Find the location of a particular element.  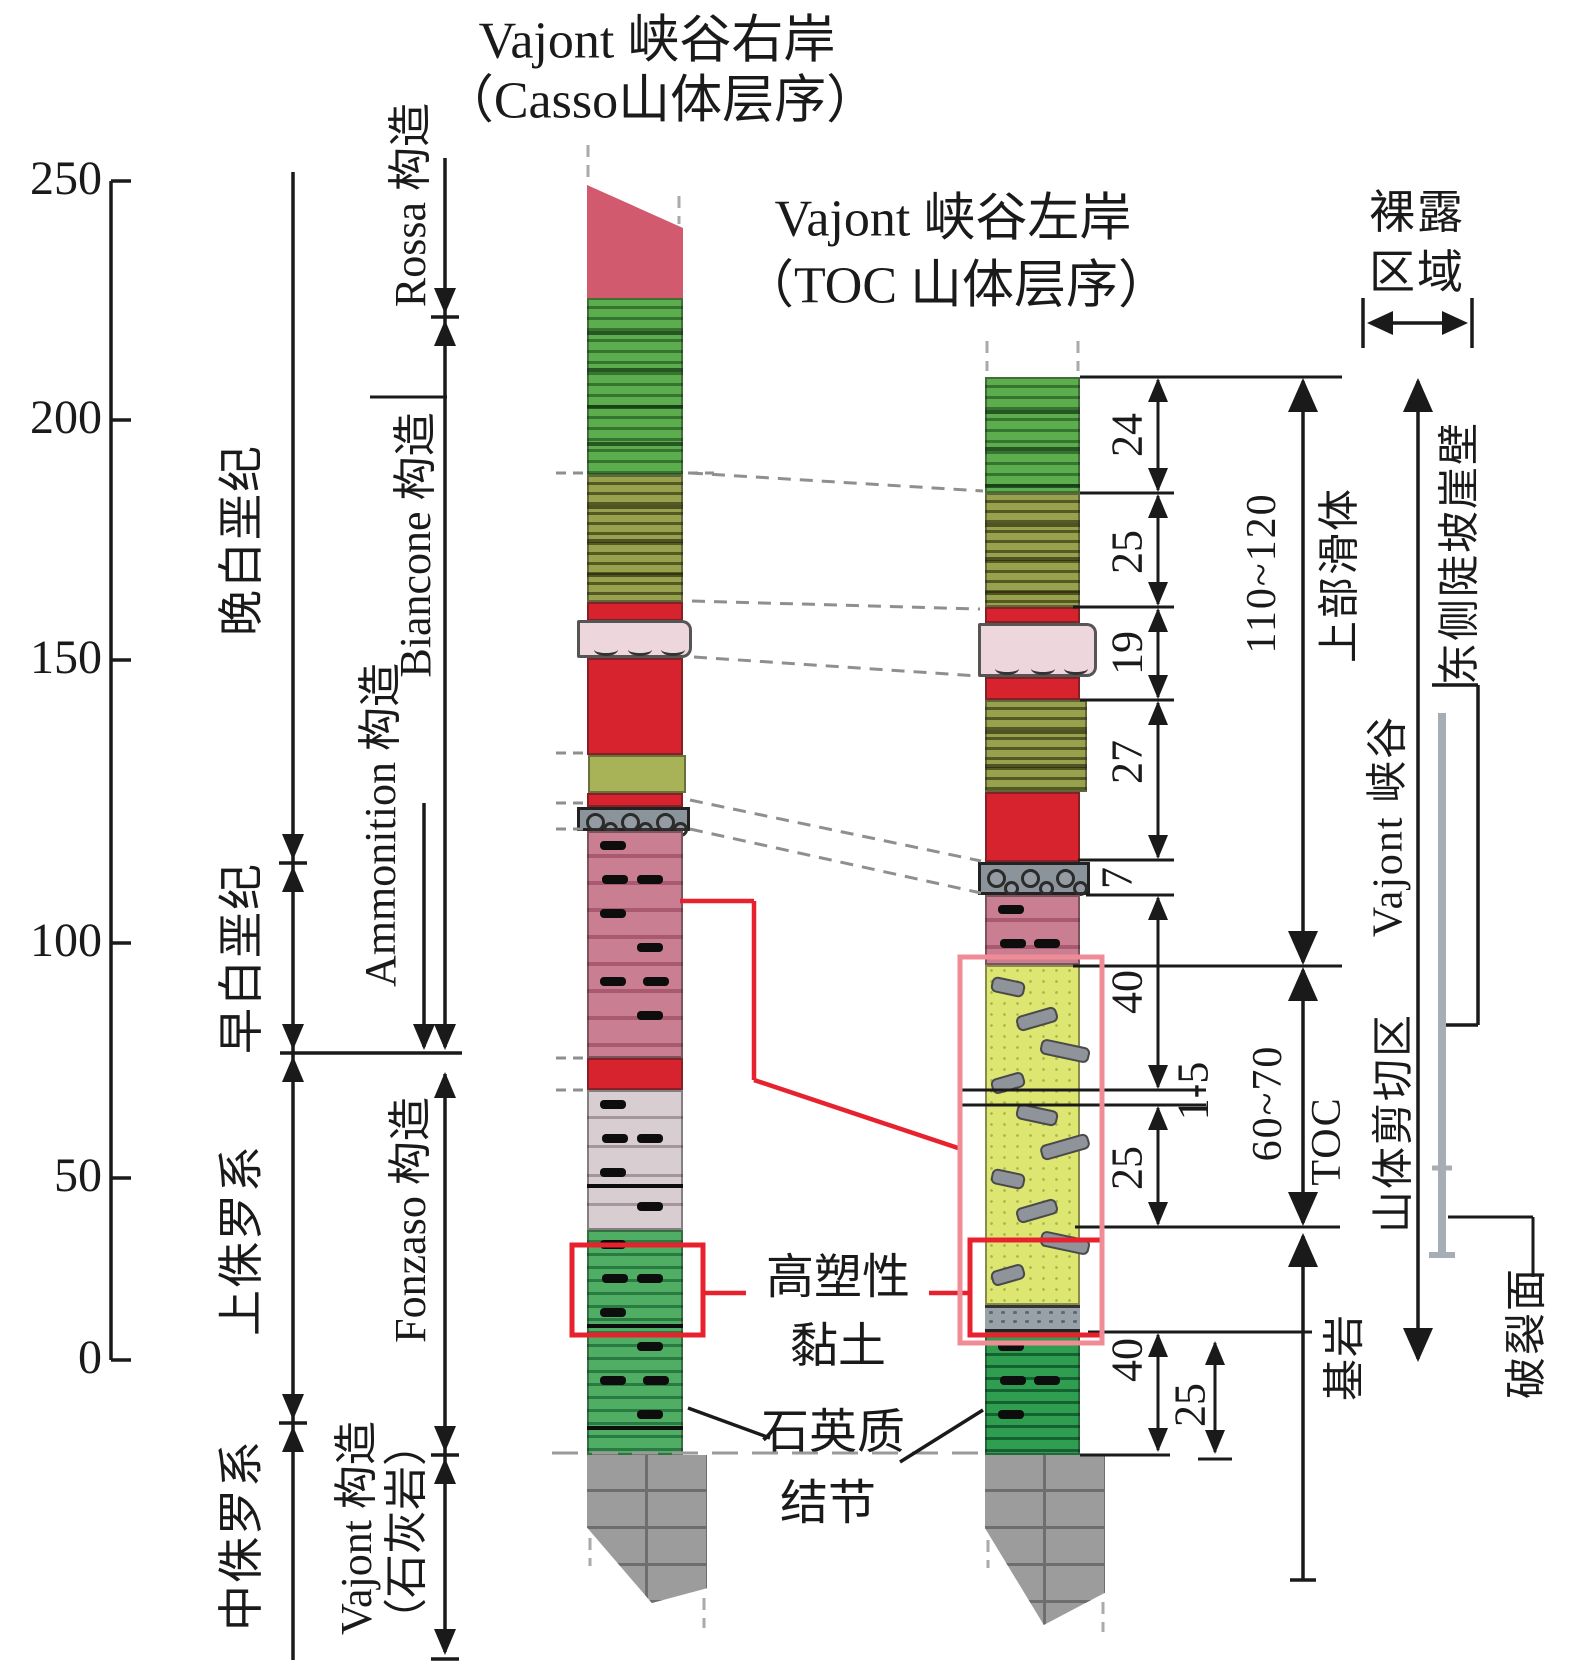

right-label-60~70: 60~70 is located at coordinates (1268, 1103).